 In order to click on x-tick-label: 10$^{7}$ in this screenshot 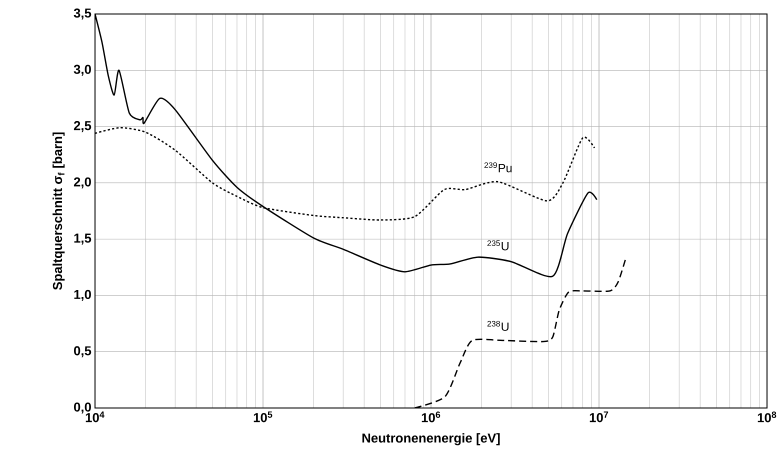, I will do `click(599, 417)`.